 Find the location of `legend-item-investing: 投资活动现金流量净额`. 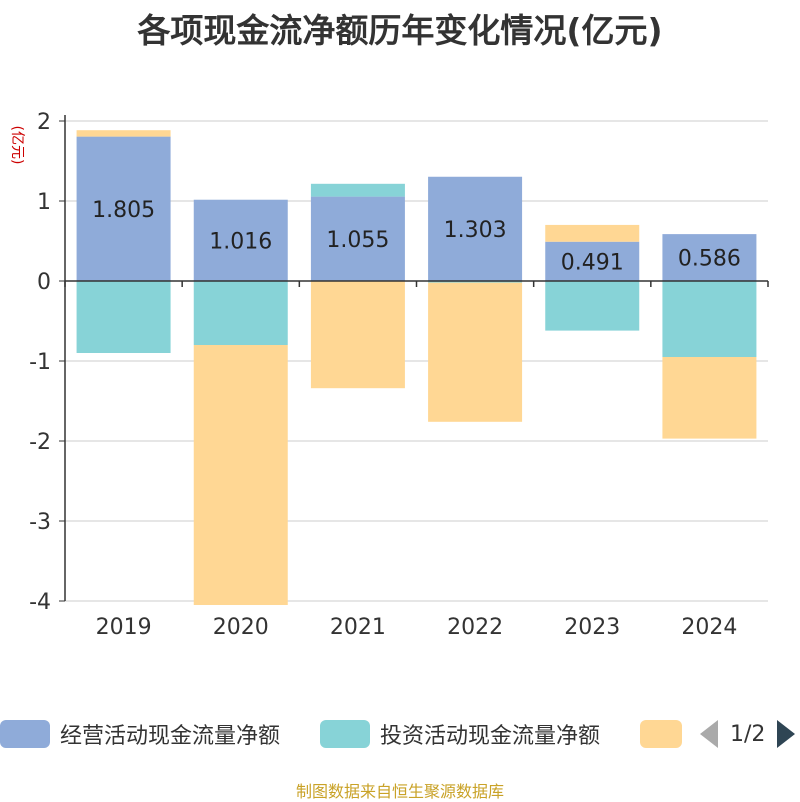

legend-item-investing: 投资活动现金流量净额 is located at coordinates (460, 734).